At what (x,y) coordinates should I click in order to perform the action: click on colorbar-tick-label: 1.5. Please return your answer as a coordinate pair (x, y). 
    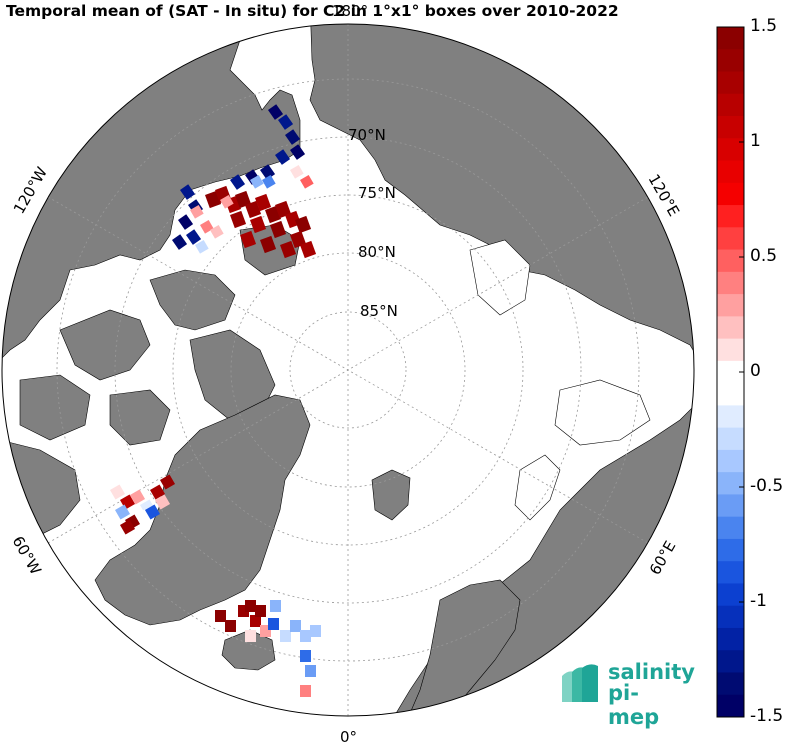
    Looking at the image, I should click on (764, 26).